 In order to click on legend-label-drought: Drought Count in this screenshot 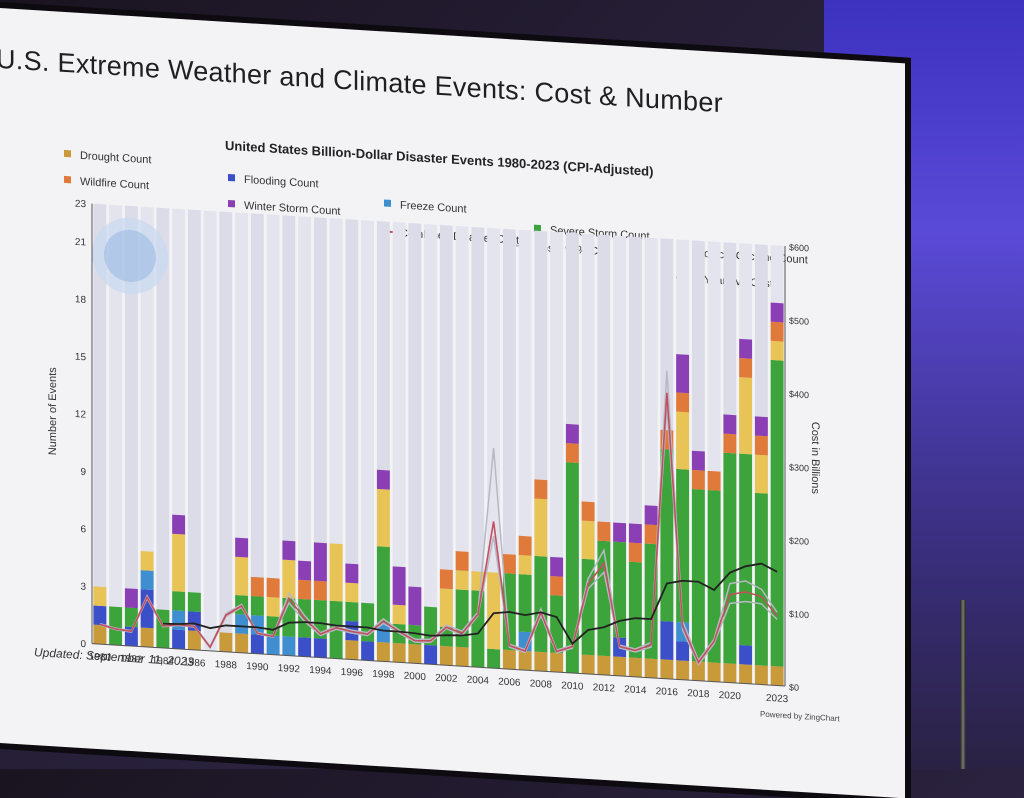, I will do `click(115, 158)`.